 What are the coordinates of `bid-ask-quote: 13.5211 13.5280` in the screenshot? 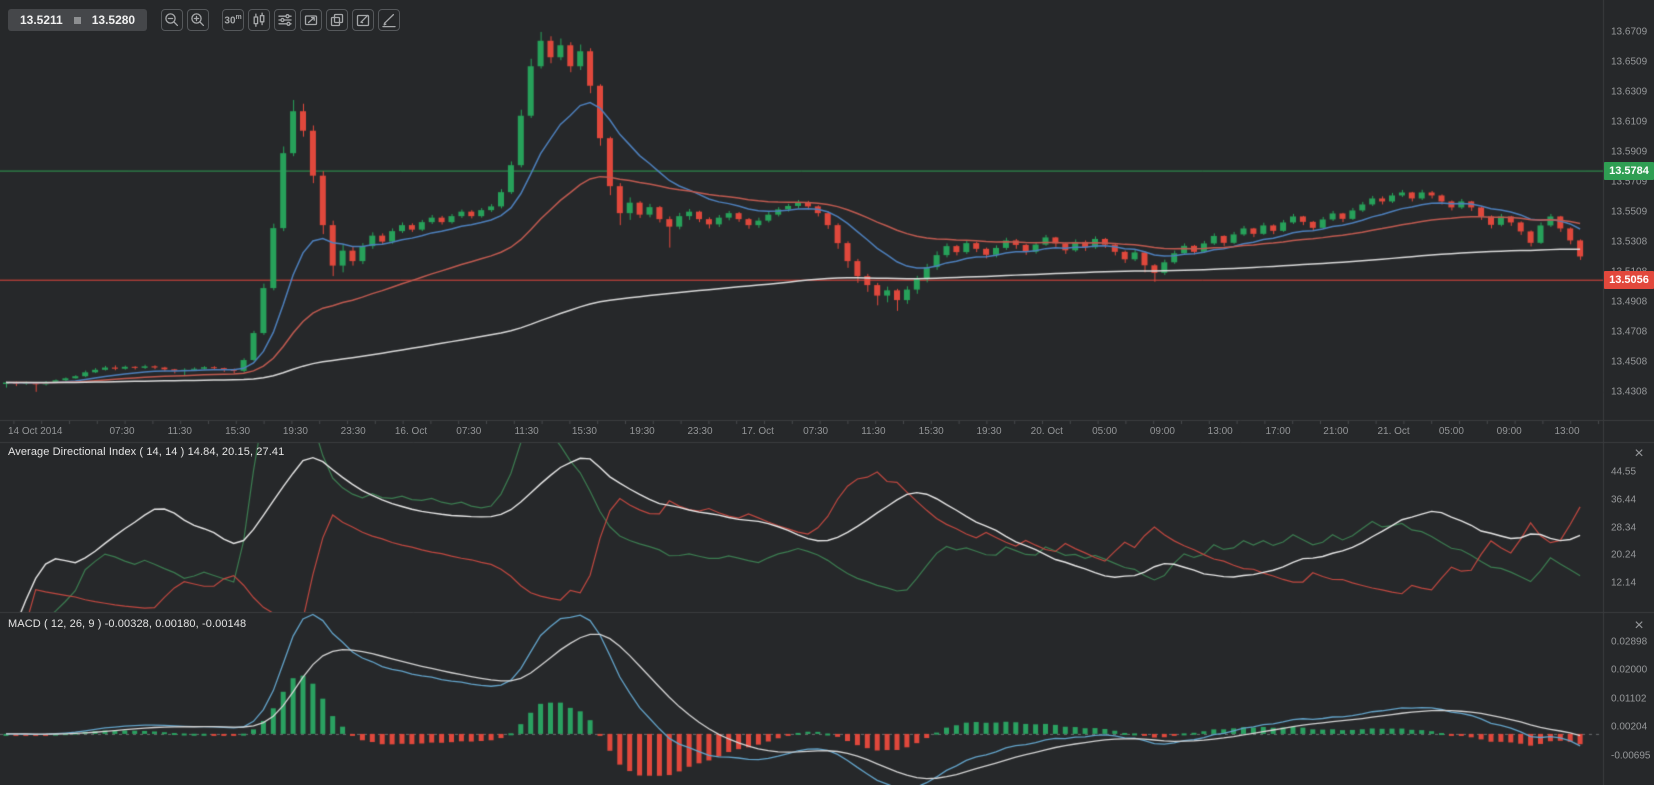 It's located at (78, 20).